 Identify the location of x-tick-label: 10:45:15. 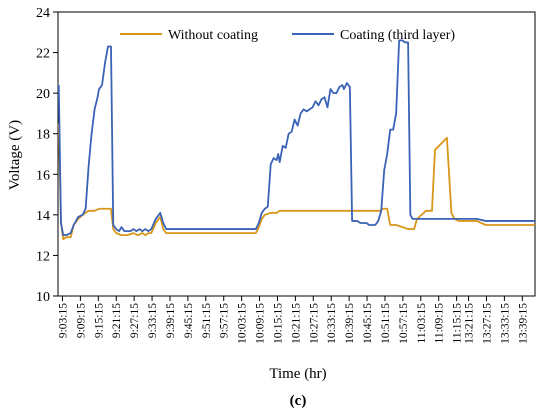
(368, 323).